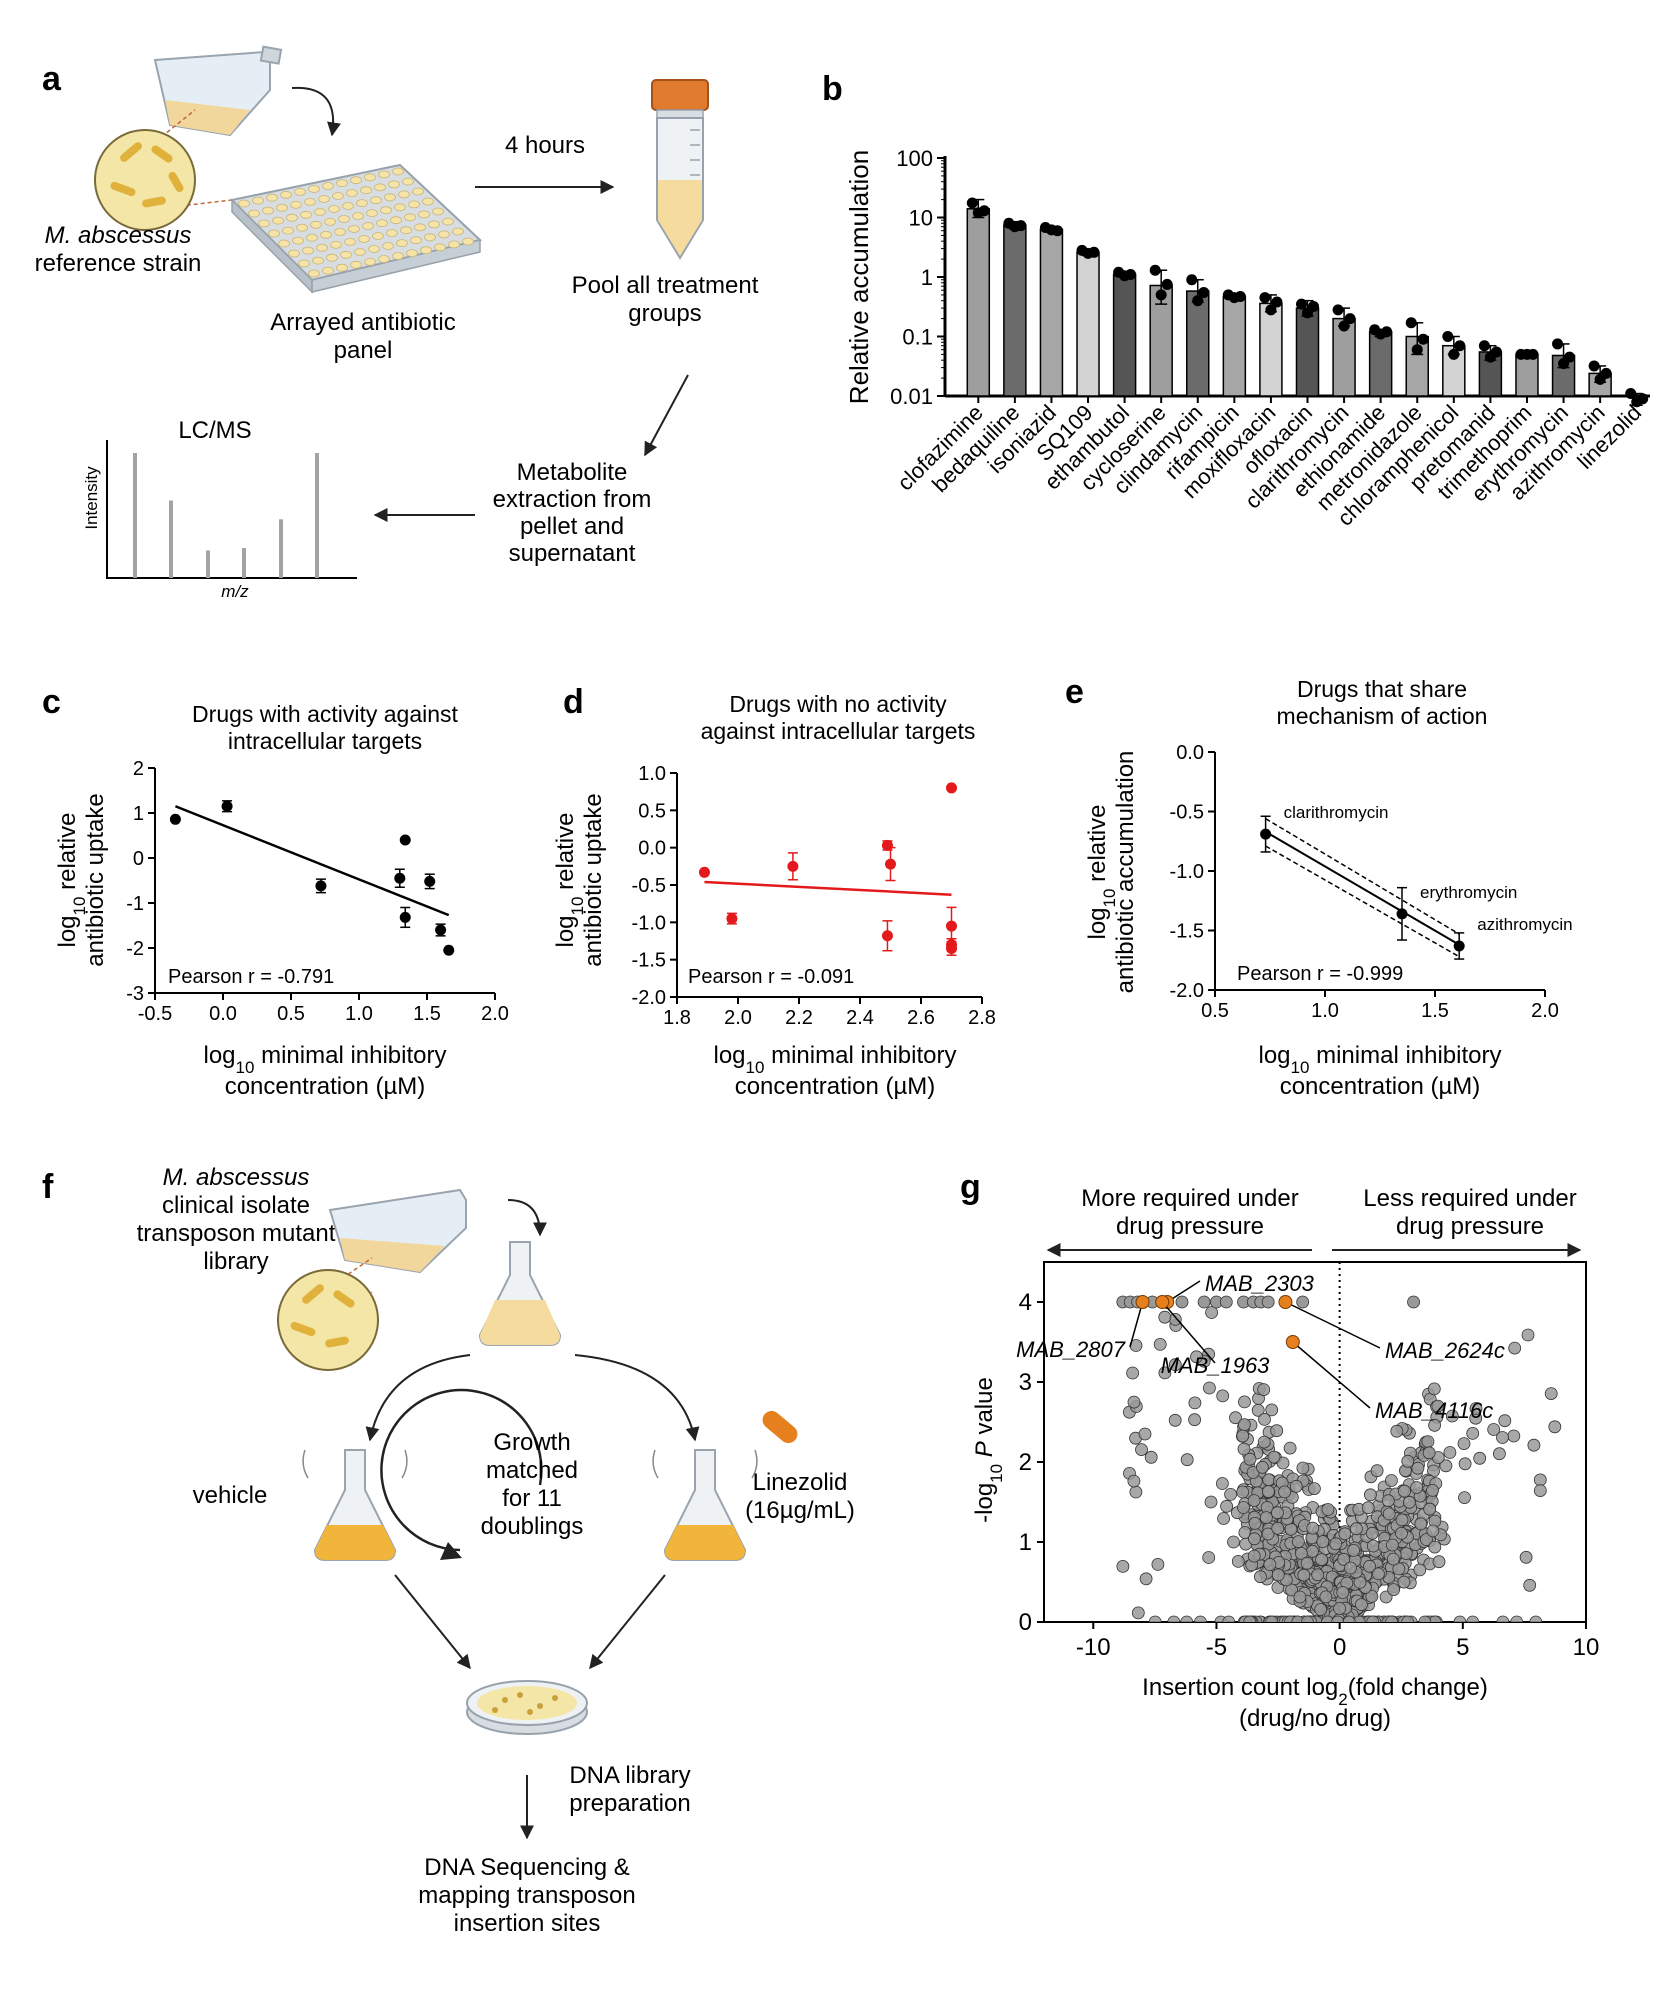 The image size is (1673, 2000). I want to click on gene-label: MAB_2624c, so click(1445, 1350).